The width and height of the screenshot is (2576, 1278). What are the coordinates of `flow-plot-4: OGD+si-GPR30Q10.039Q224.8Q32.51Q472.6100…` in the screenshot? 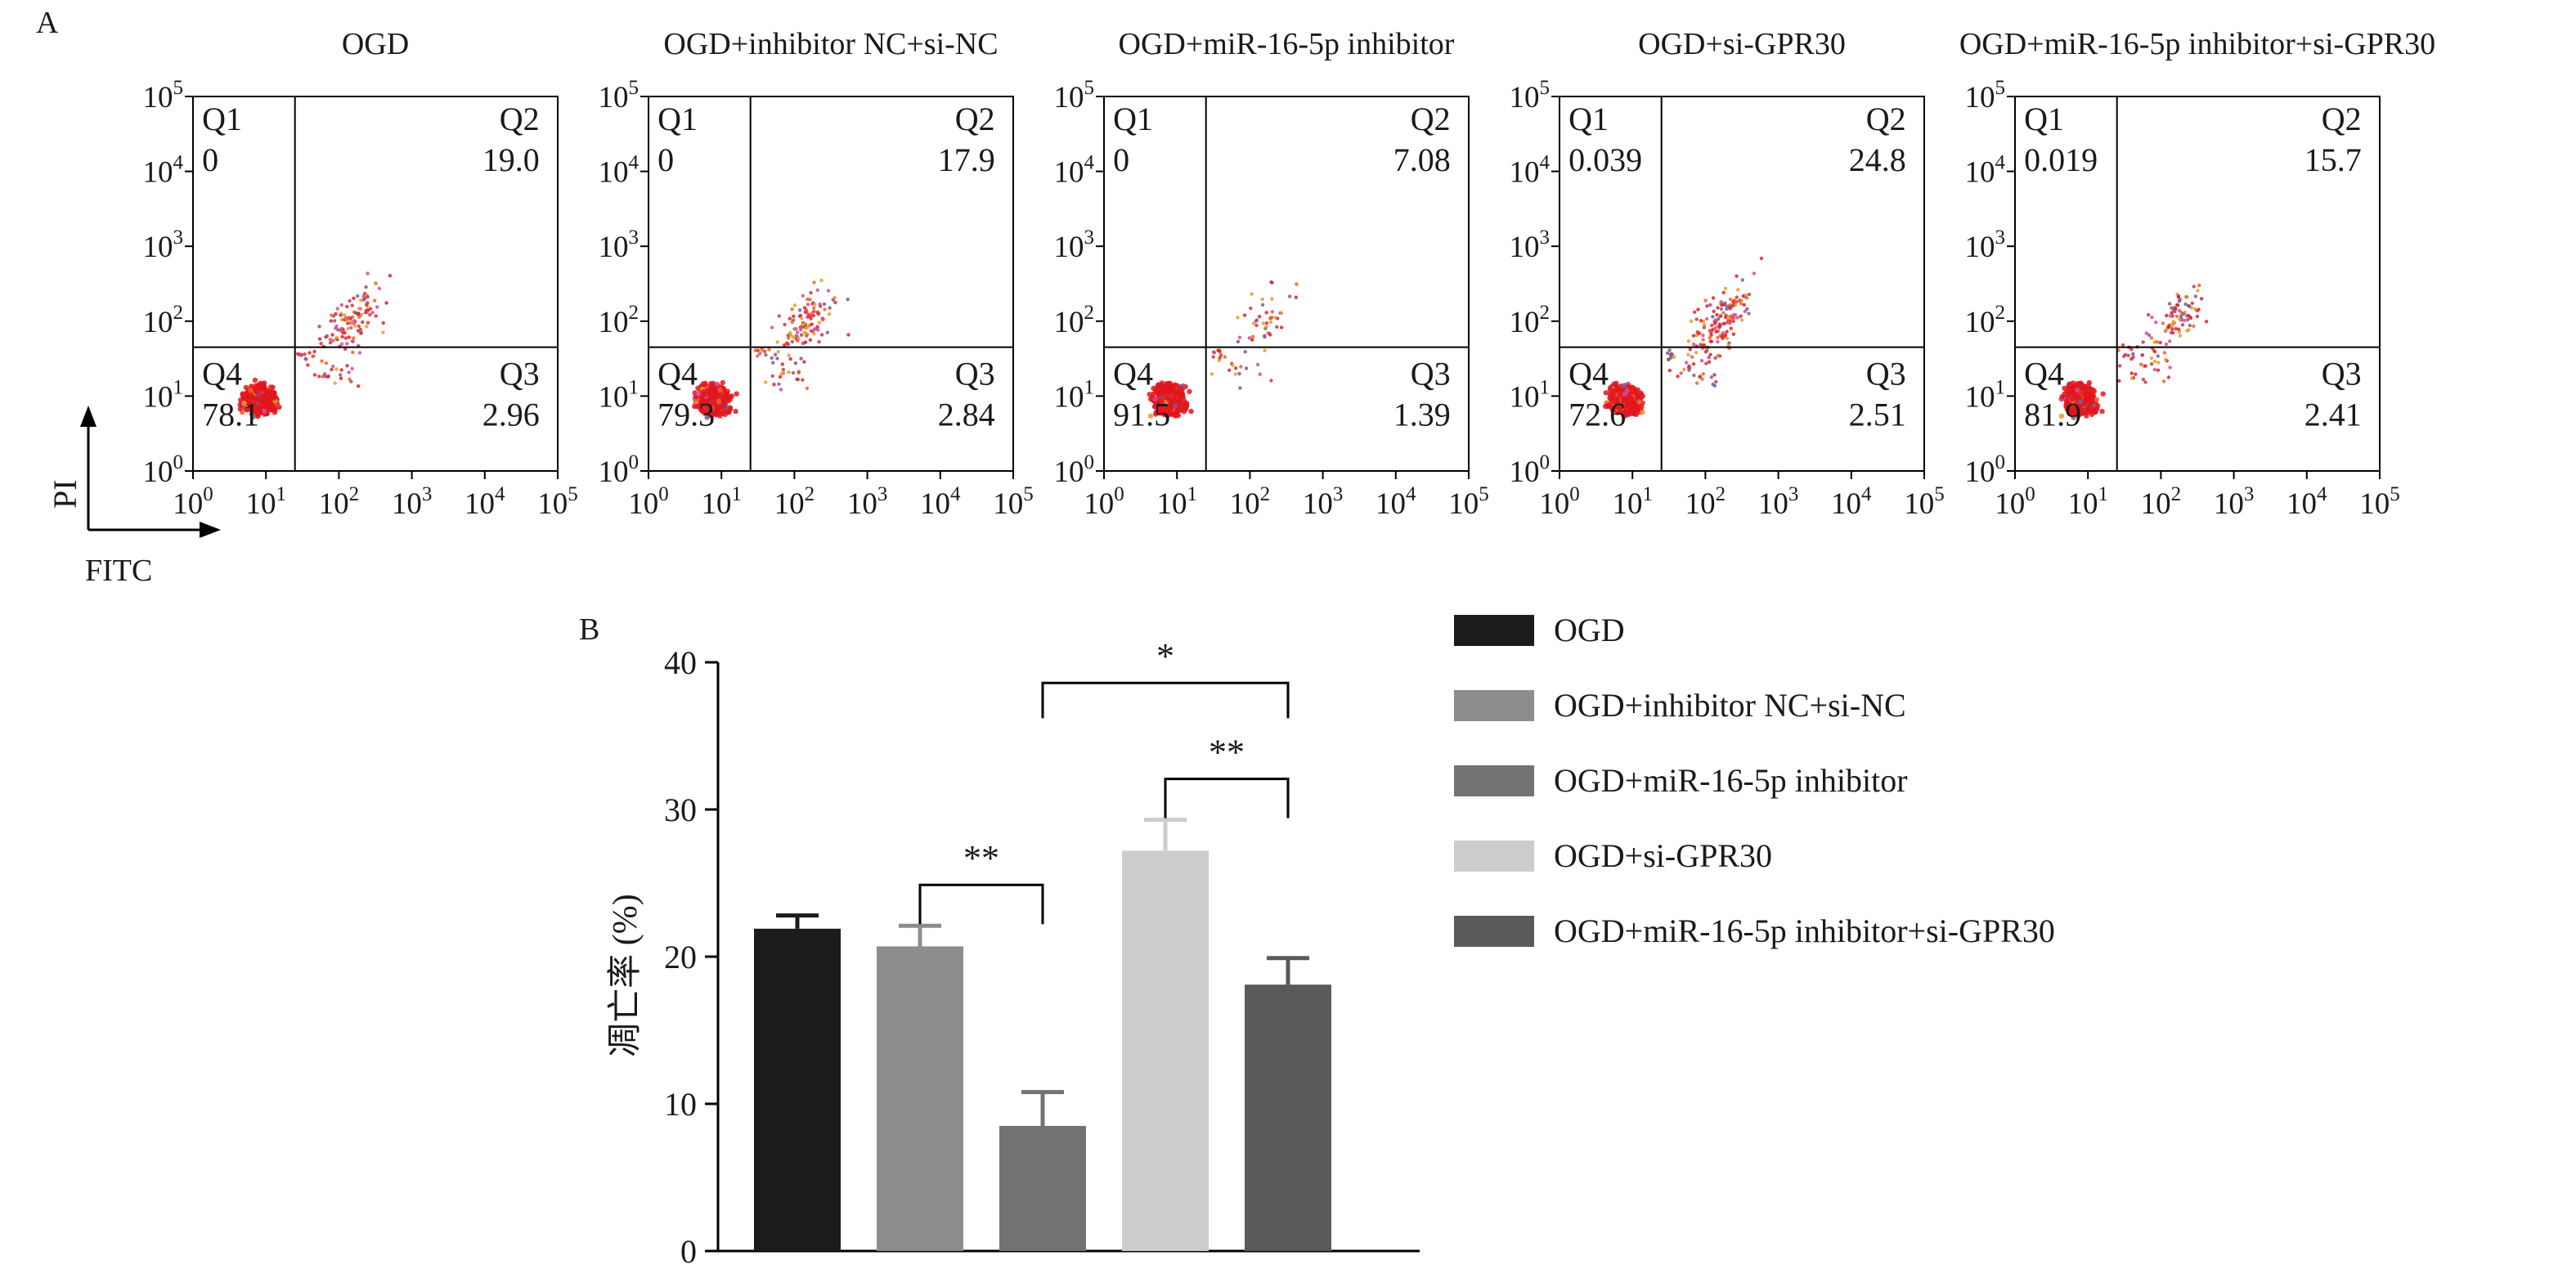 It's located at (1728, 274).